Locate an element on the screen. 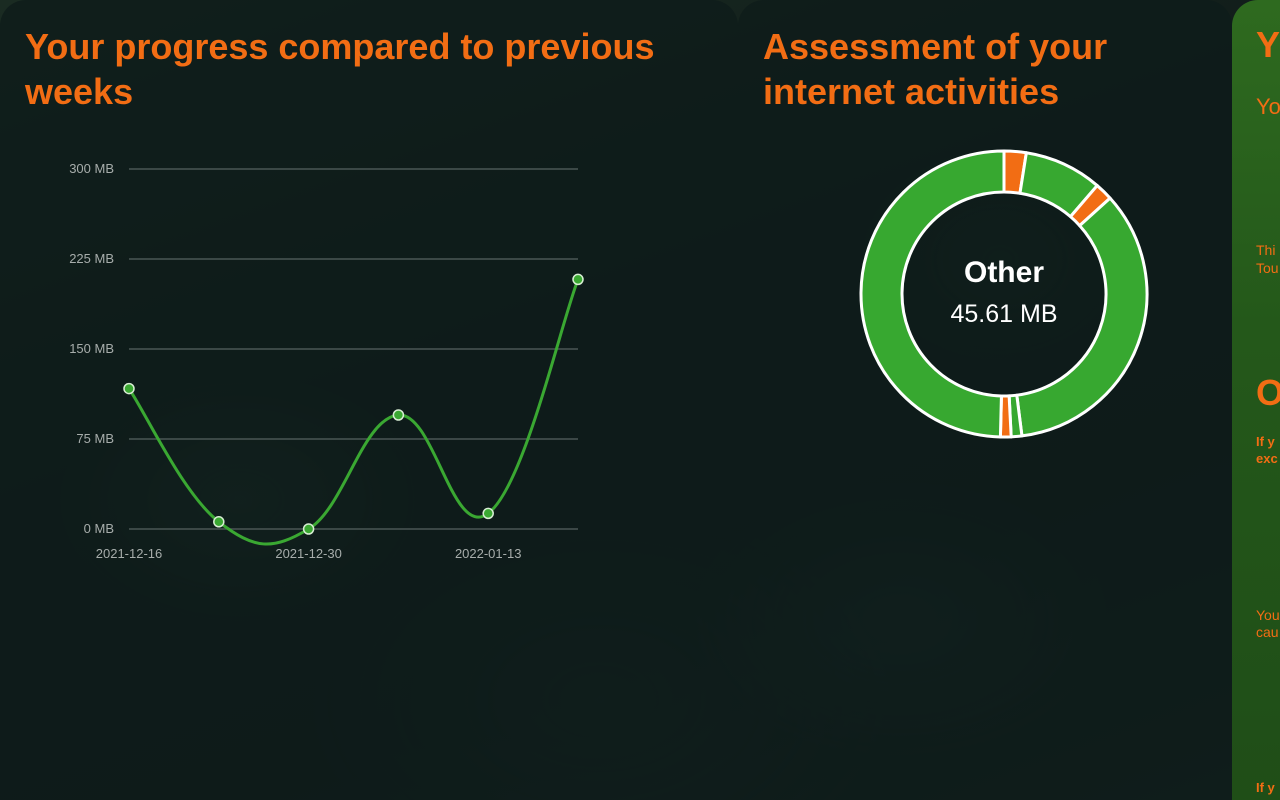 This screenshot has width=1280, height=800. donut-center-value: 45.61 MB is located at coordinates (1004, 314).